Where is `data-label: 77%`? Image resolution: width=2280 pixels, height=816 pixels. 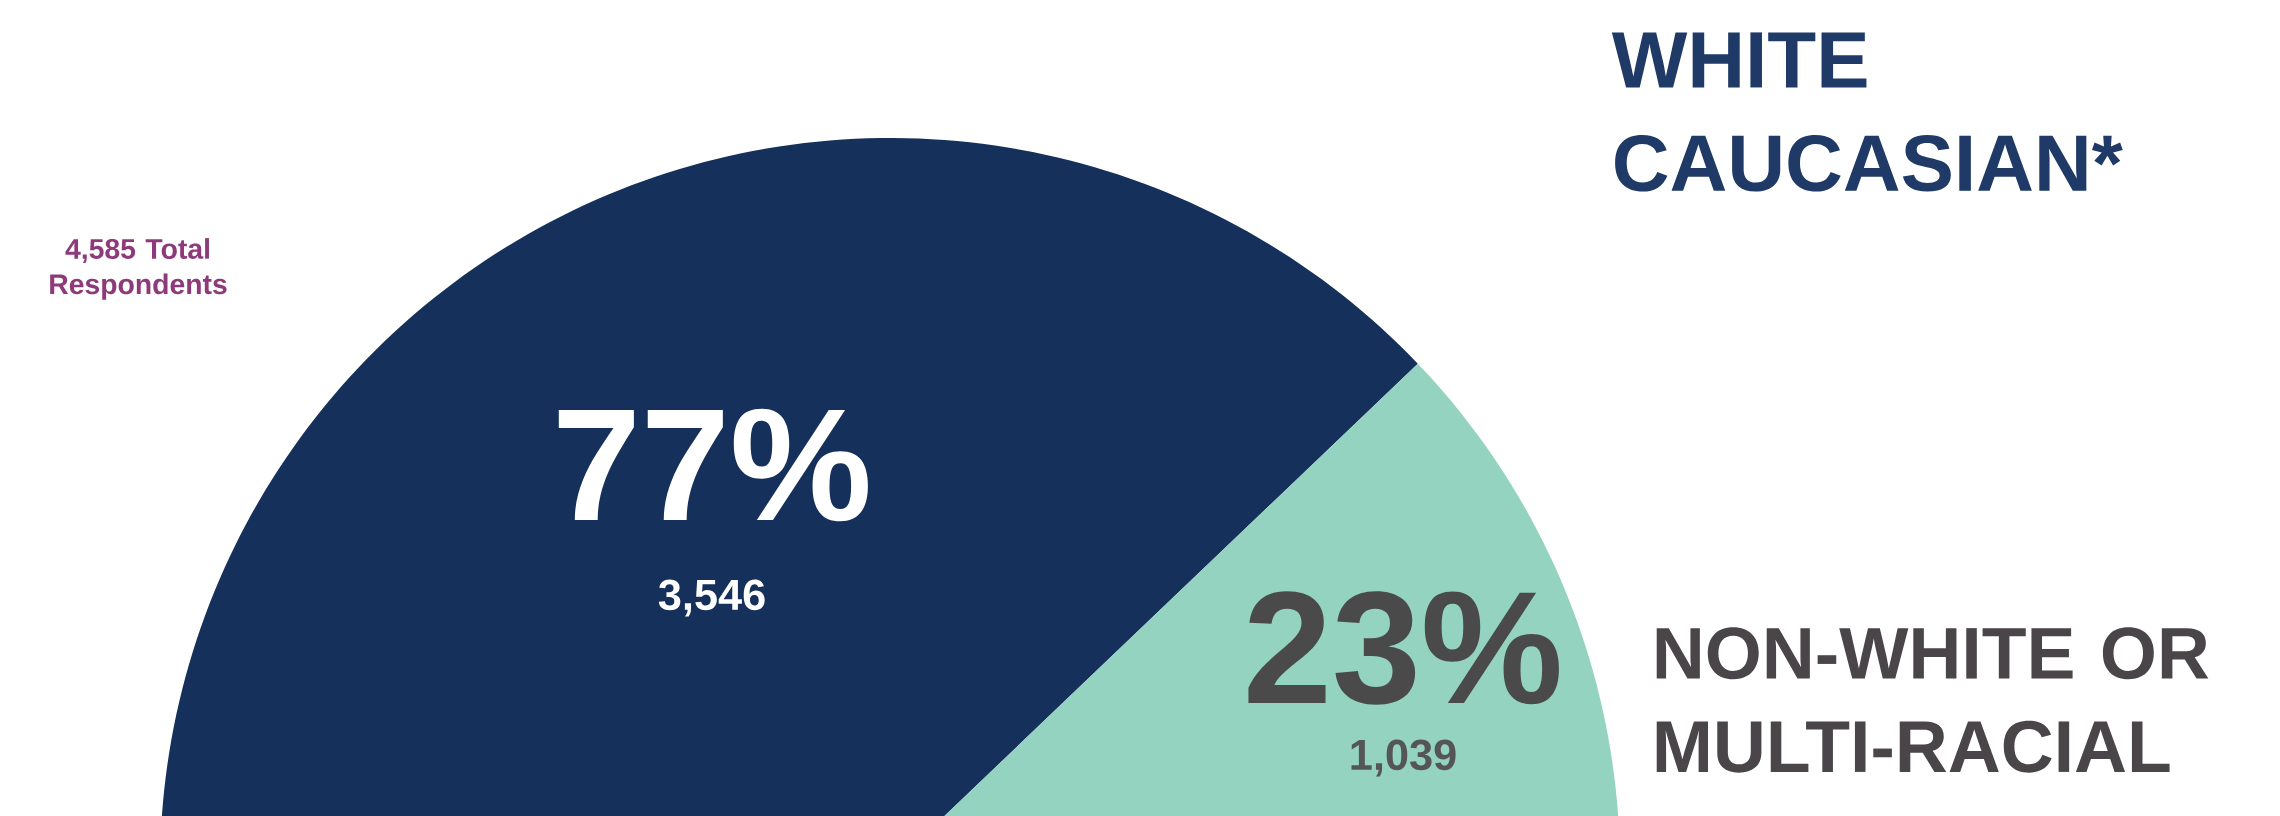 data-label: 77% is located at coordinates (713, 465).